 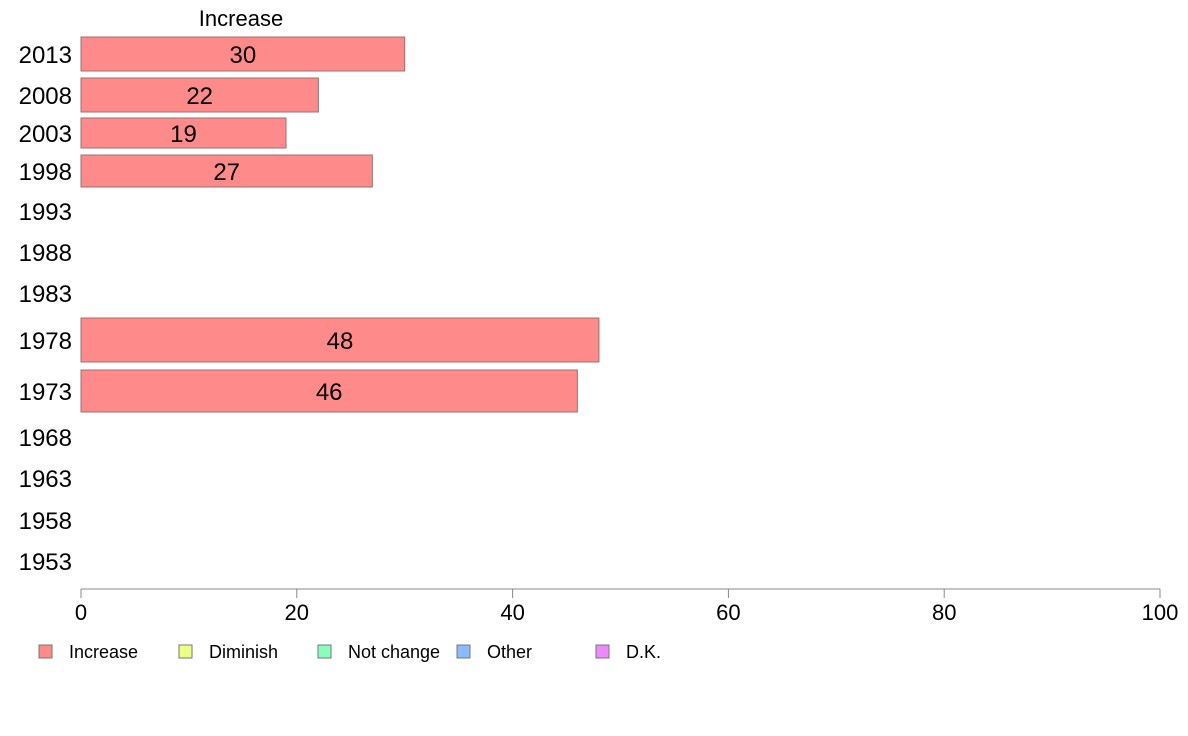 I want to click on bar-increase-1998, so click(x=226, y=171).